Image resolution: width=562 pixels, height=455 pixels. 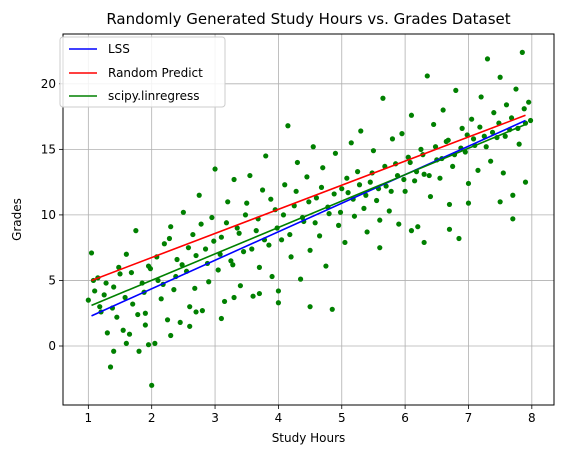 I want to click on x-tick-label: 4, so click(x=279, y=418).